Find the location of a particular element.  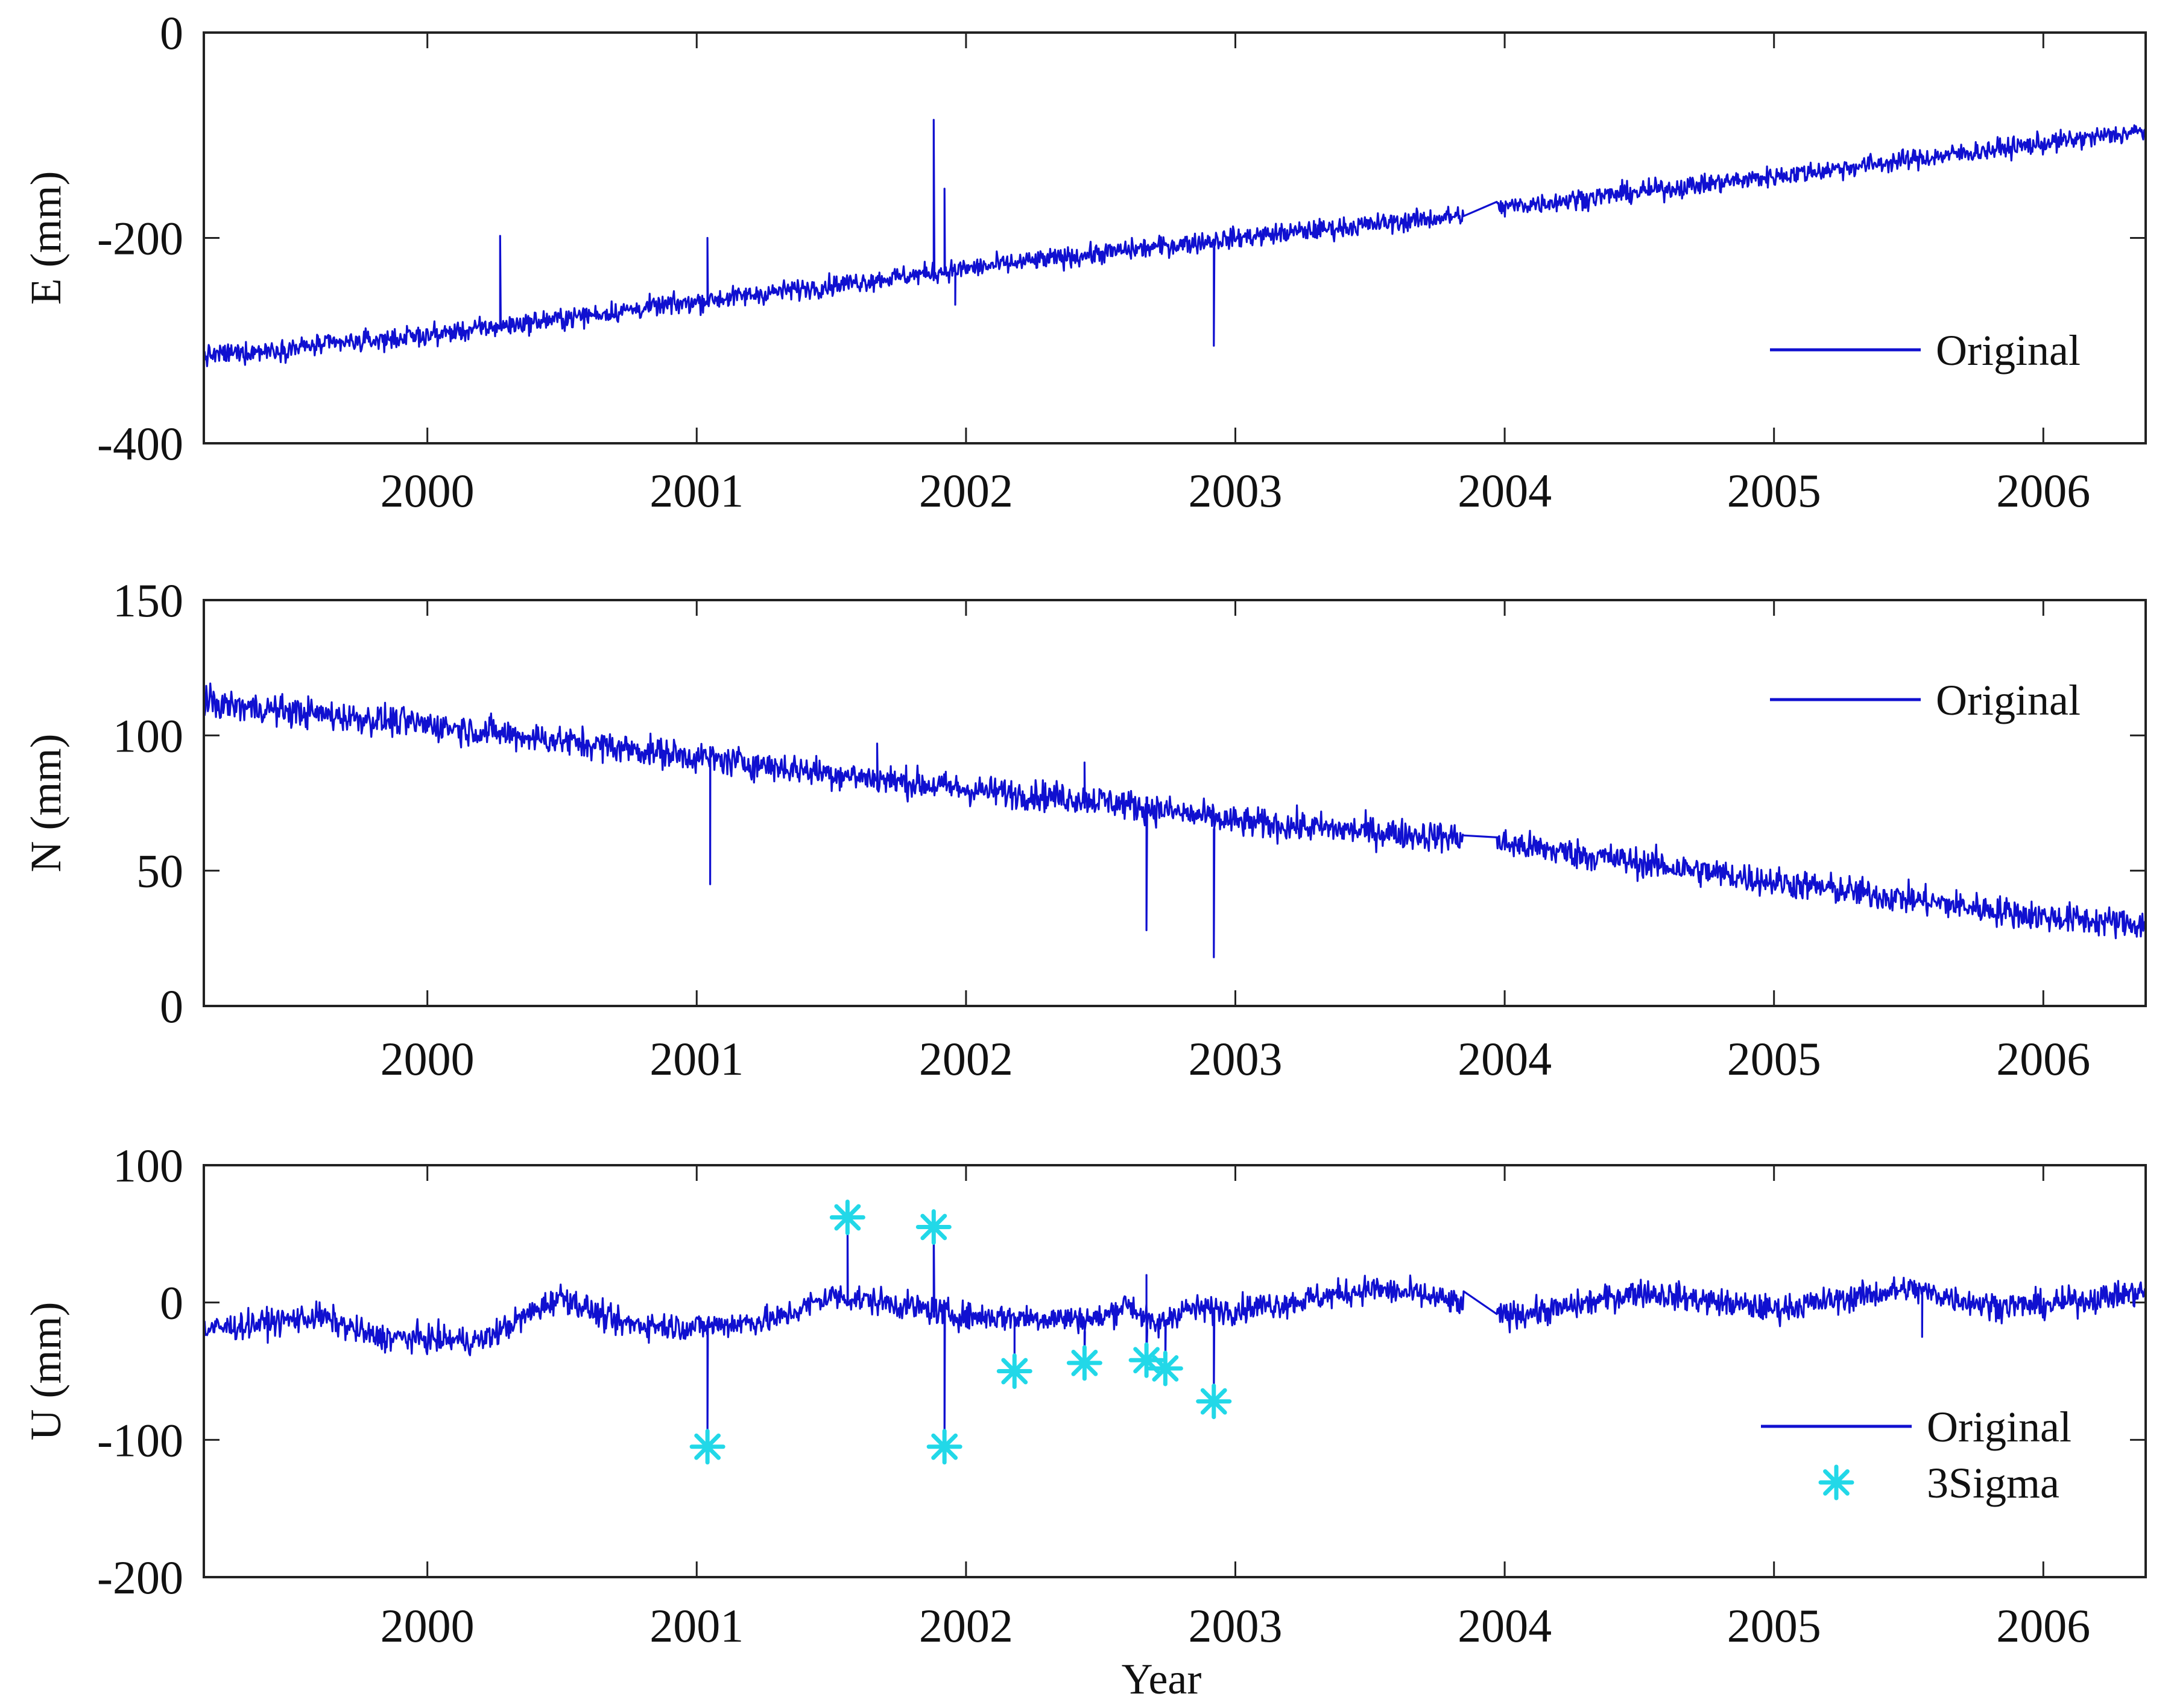

legend: Original 3Sigma is located at coordinates (1916, 1455).